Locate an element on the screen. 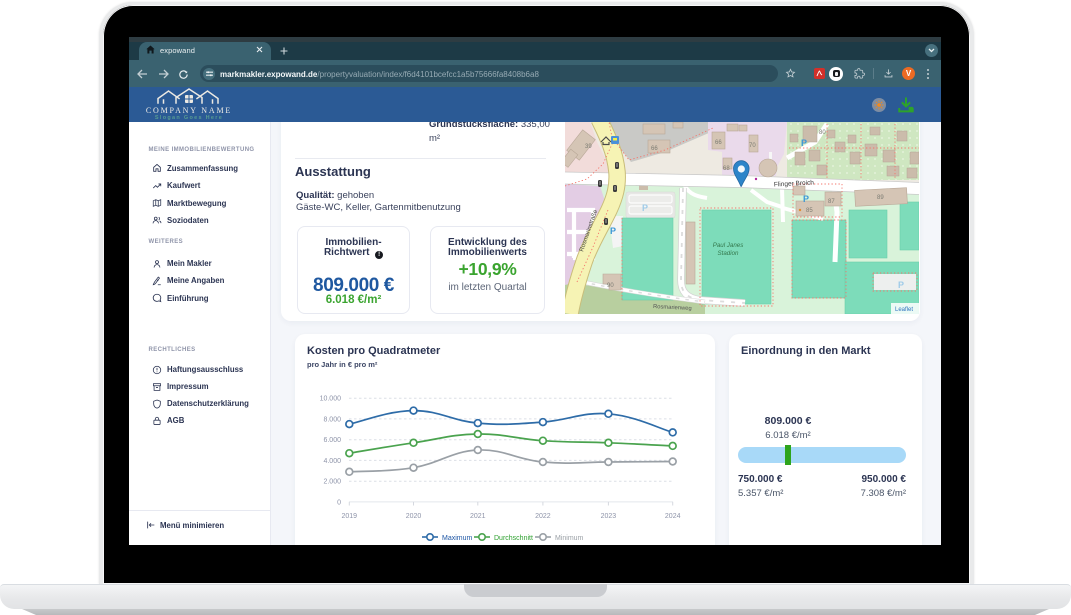 The width and height of the screenshot is (1071, 615). svg-text: 2019 is located at coordinates (350, 516).